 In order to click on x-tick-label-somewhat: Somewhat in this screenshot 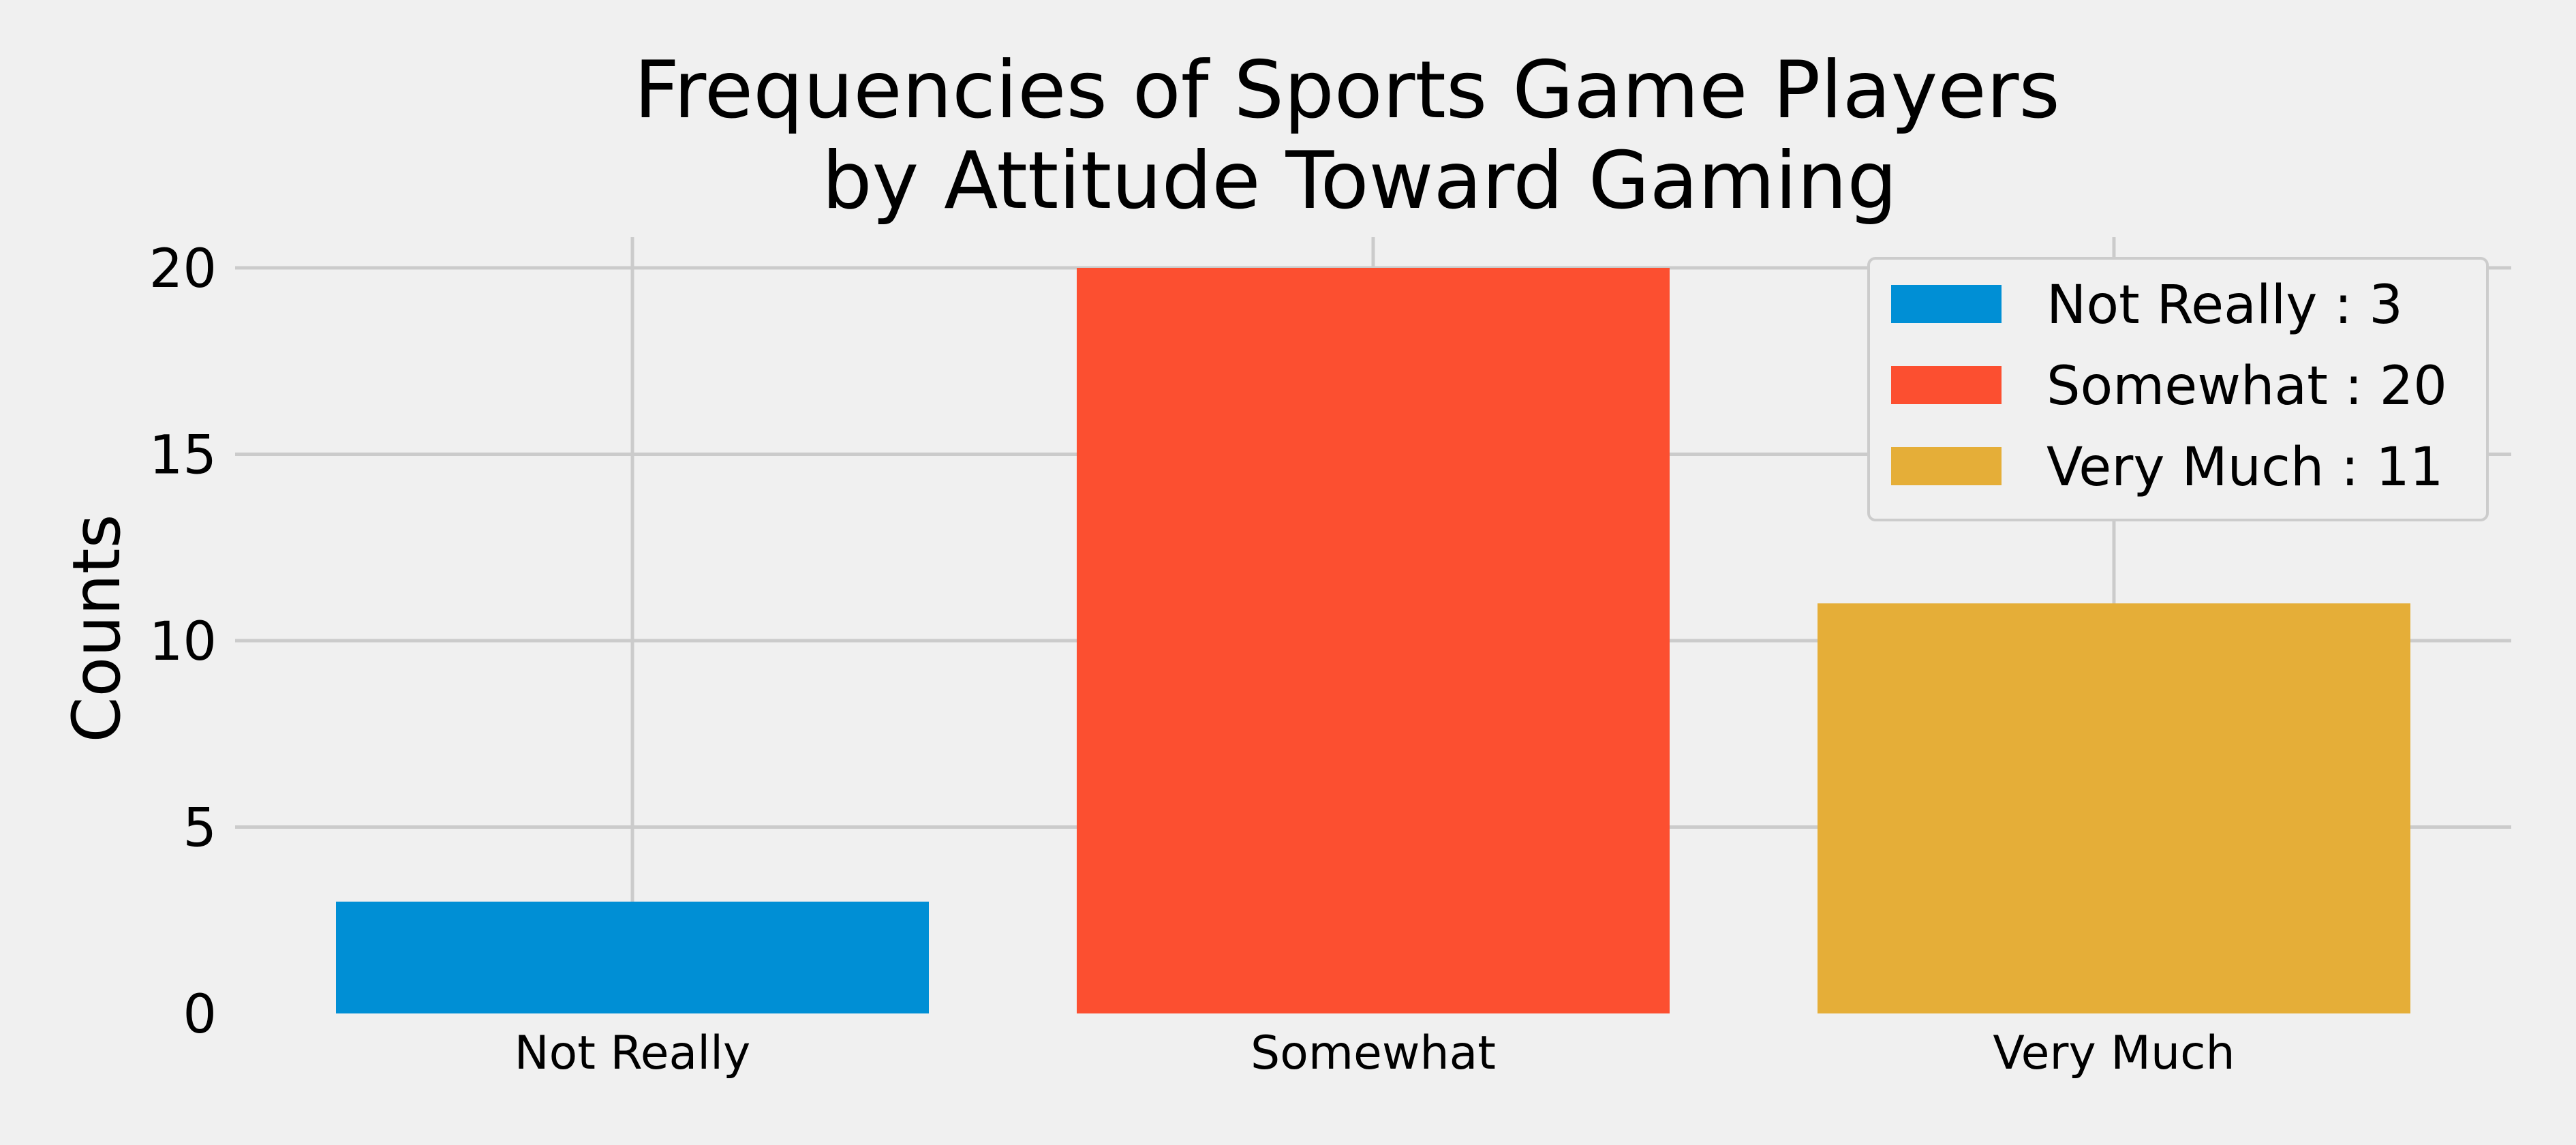, I will do `click(1373, 1053)`.